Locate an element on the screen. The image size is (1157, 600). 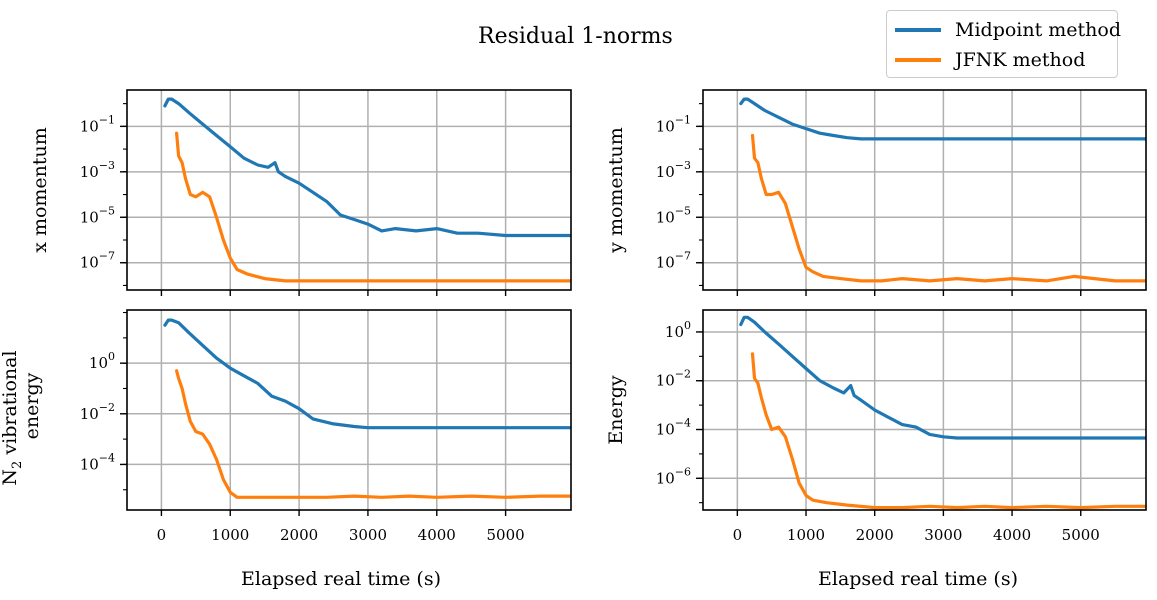
y-tick-exponent: −6 is located at coordinates (683, 471).